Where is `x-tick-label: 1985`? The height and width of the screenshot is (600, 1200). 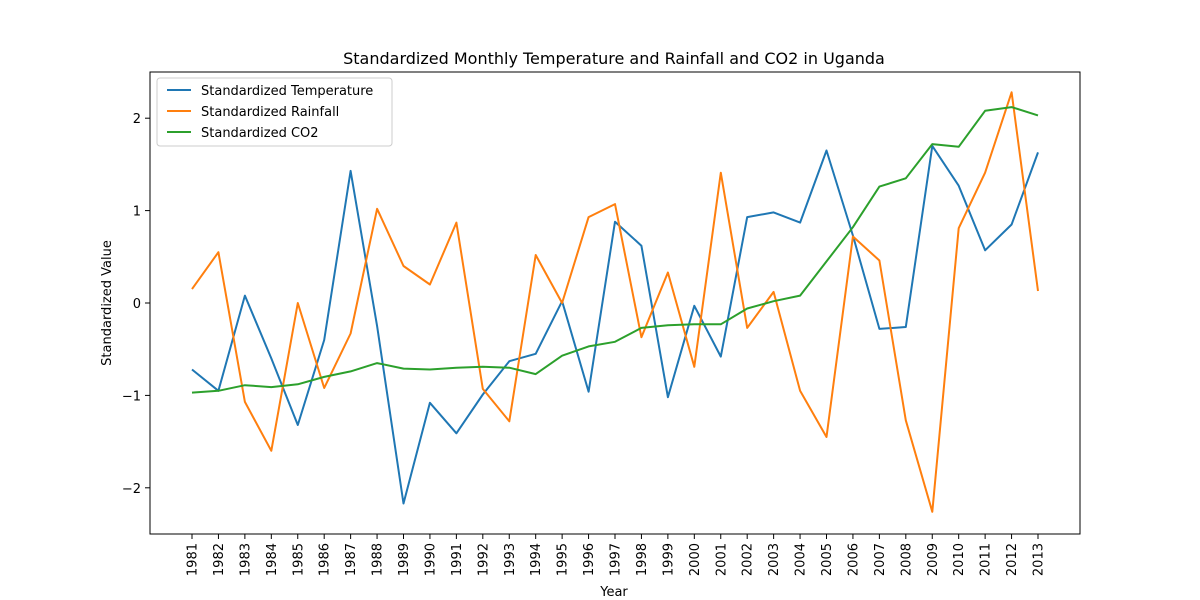 x-tick-label: 1985 is located at coordinates (298, 559).